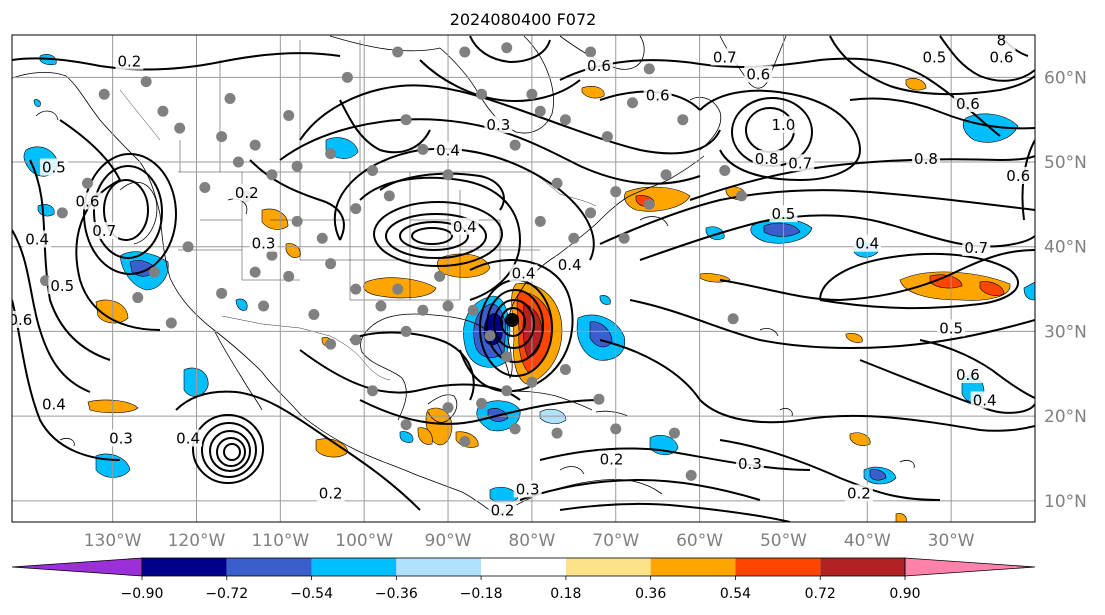  What do you see at coordinates (442, 408) in the screenshot?
I see `coast-yucatan` at bounding box center [442, 408].